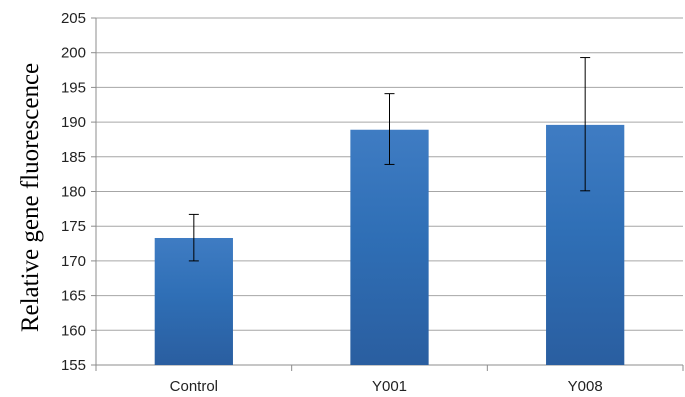 This screenshot has width=685, height=397. What do you see at coordinates (585, 386) in the screenshot?
I see `x-tick-label: Y008` at bounding box center [585, 386].